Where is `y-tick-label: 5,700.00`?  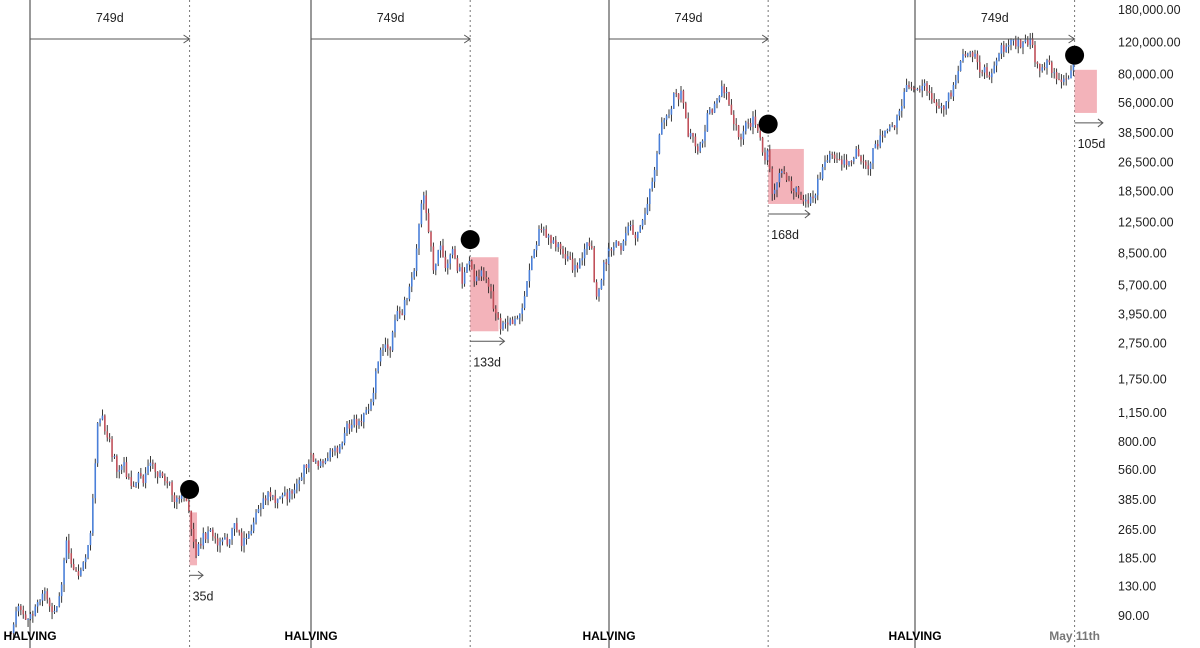 y-tick-label: 5,700.00 is located at coordinates (1142, 285).